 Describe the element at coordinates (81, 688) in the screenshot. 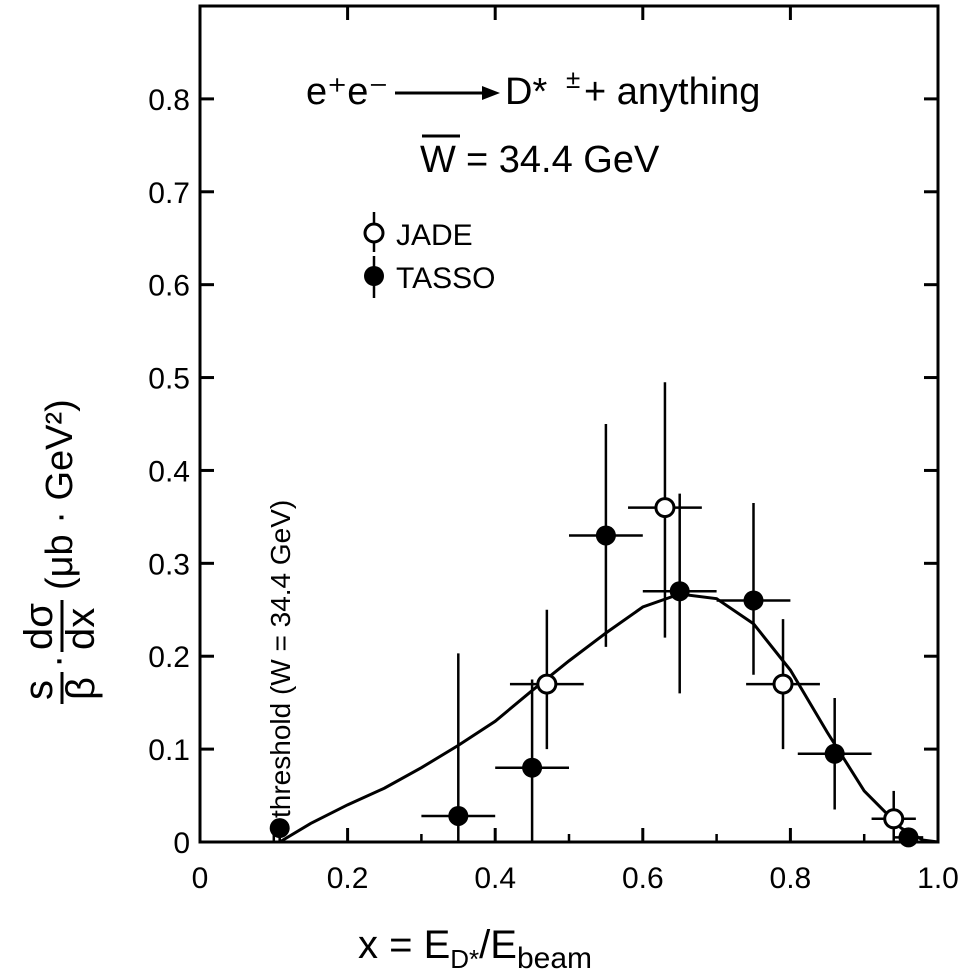

I see `y-label-denominator: β` at that location.